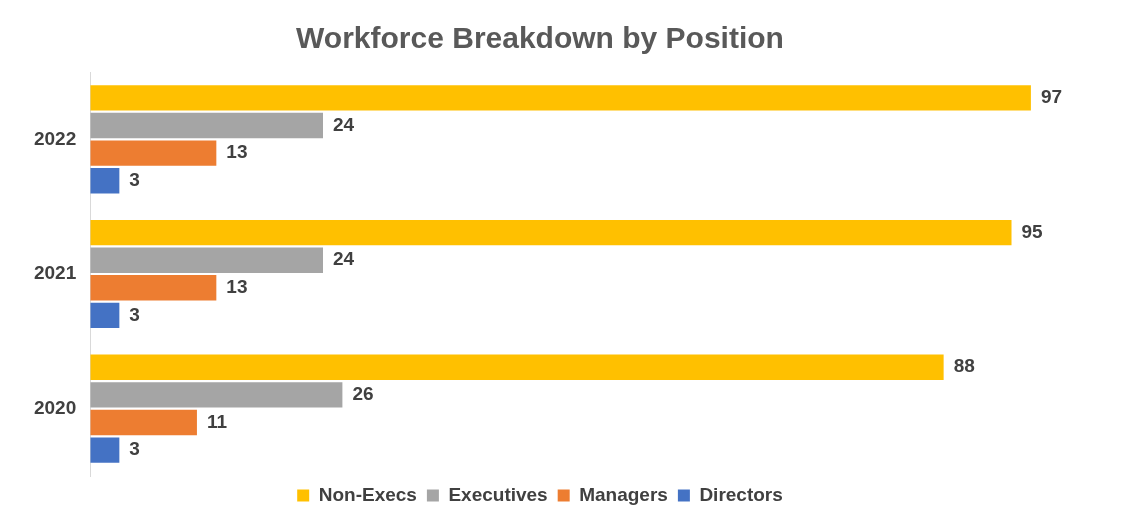 This screenshot has width=1130, height=519. Describe the element at coordinates (540, 38) in the screenshot. I see `chart-title: Workforce Breakdown by Position` at that location.